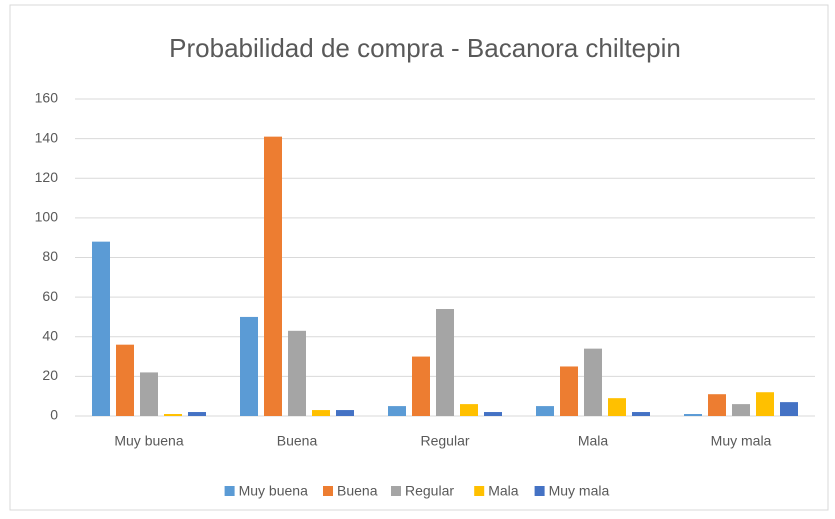  Describe the element at coordinates (503, 491) in the screenshot. I see `legend-label: Mala` at that location.